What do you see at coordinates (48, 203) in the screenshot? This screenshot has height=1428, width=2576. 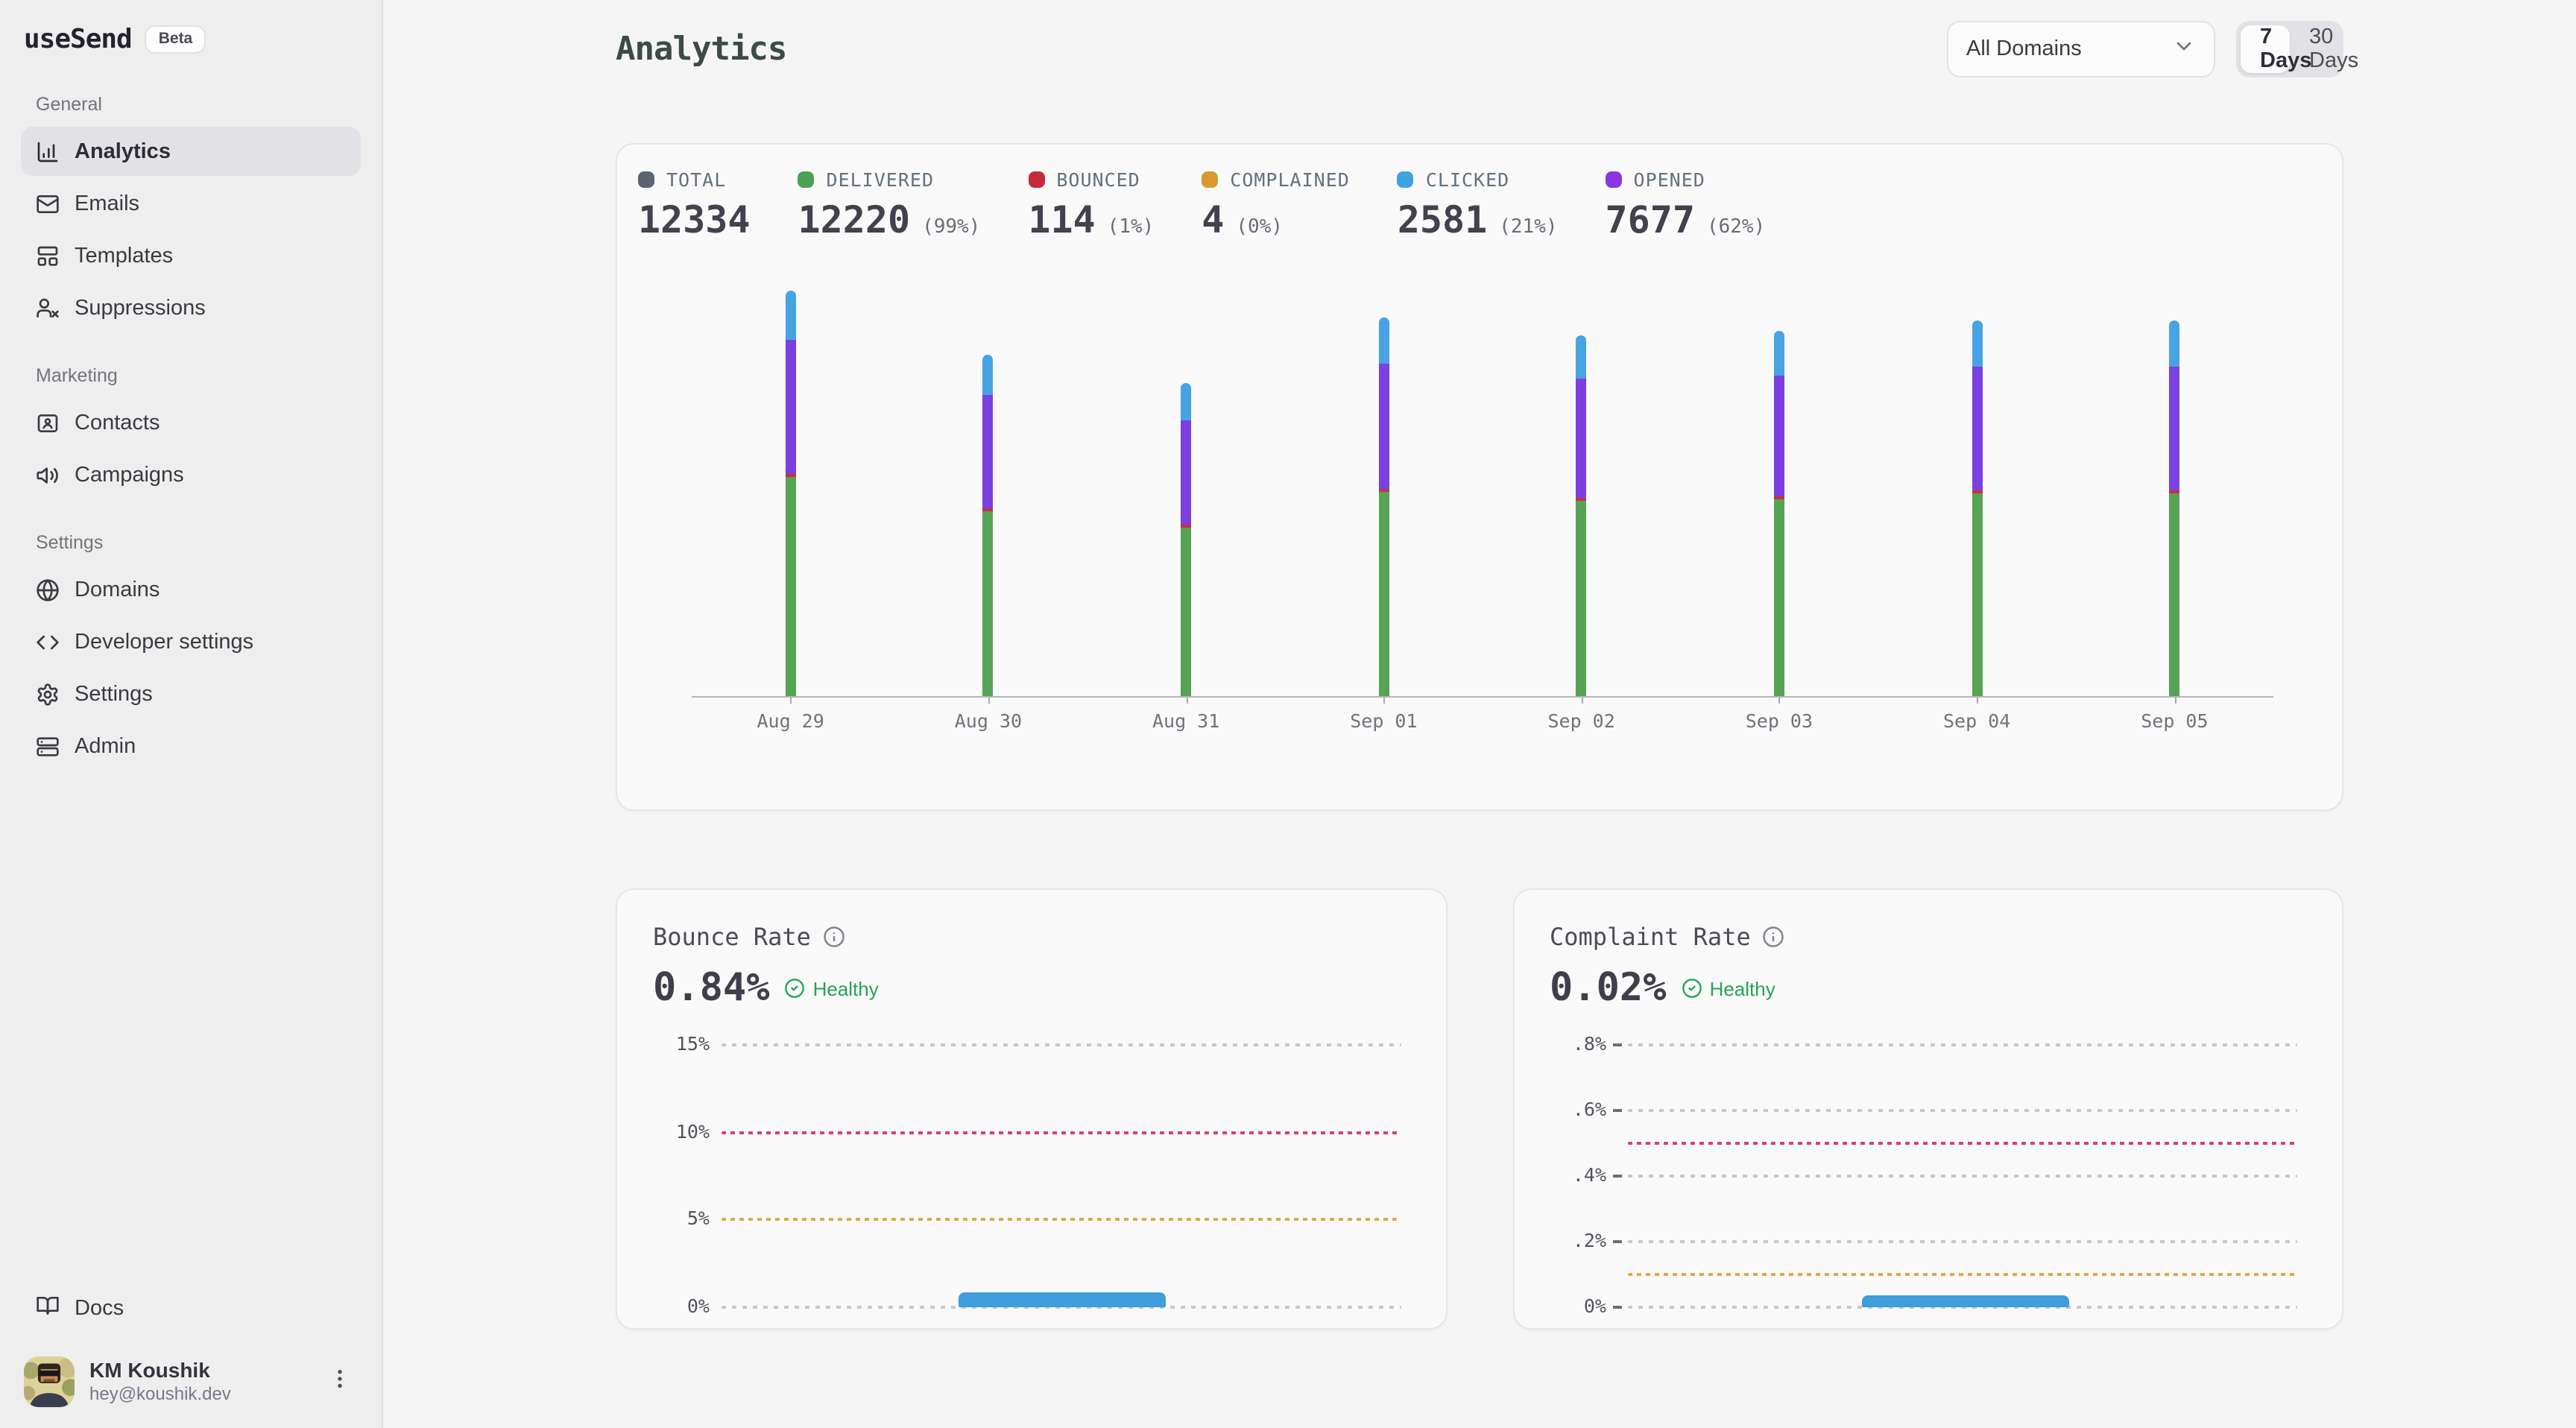 I see `mail-icon` at bounding box center [48, 203].